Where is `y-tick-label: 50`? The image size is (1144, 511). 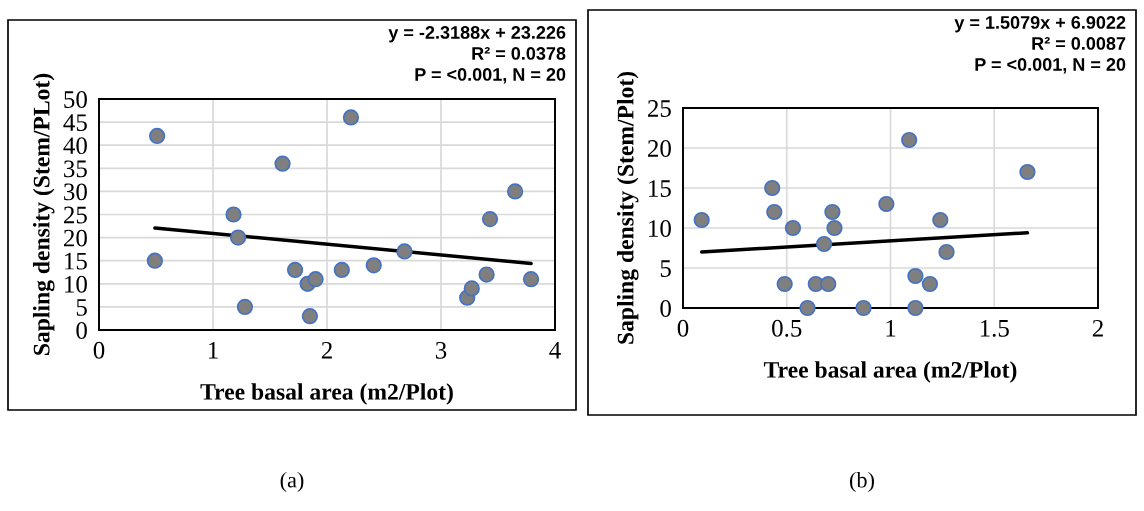 y-tick-label: 50 is located at coordinates (75, 99).